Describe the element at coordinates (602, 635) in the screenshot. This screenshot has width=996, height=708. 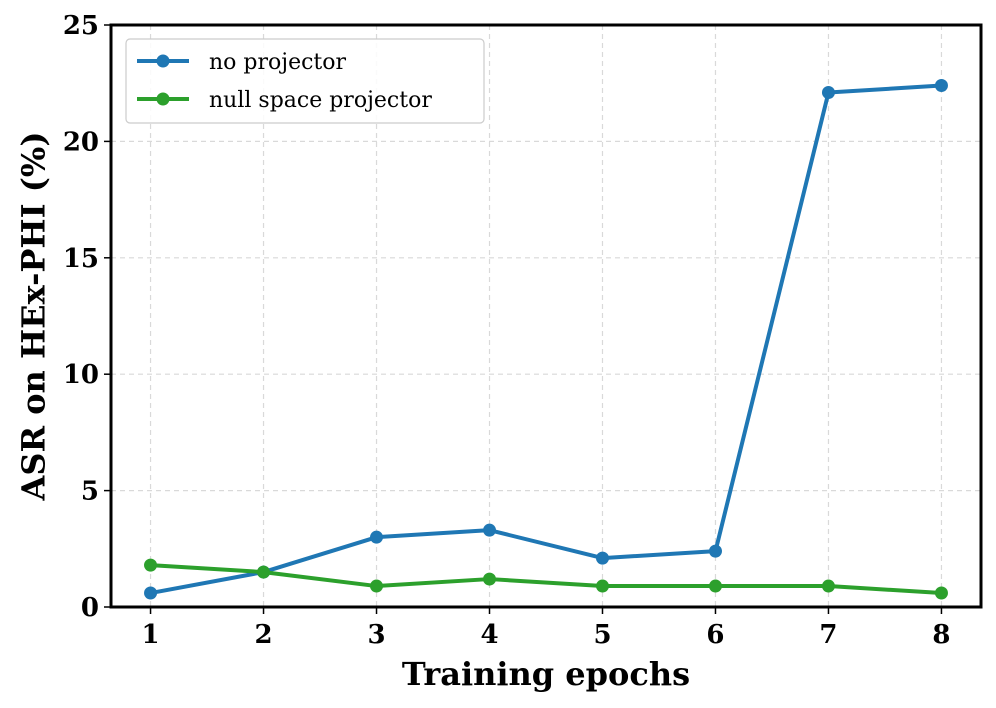
I see `x-tick-label: 5` at that location.